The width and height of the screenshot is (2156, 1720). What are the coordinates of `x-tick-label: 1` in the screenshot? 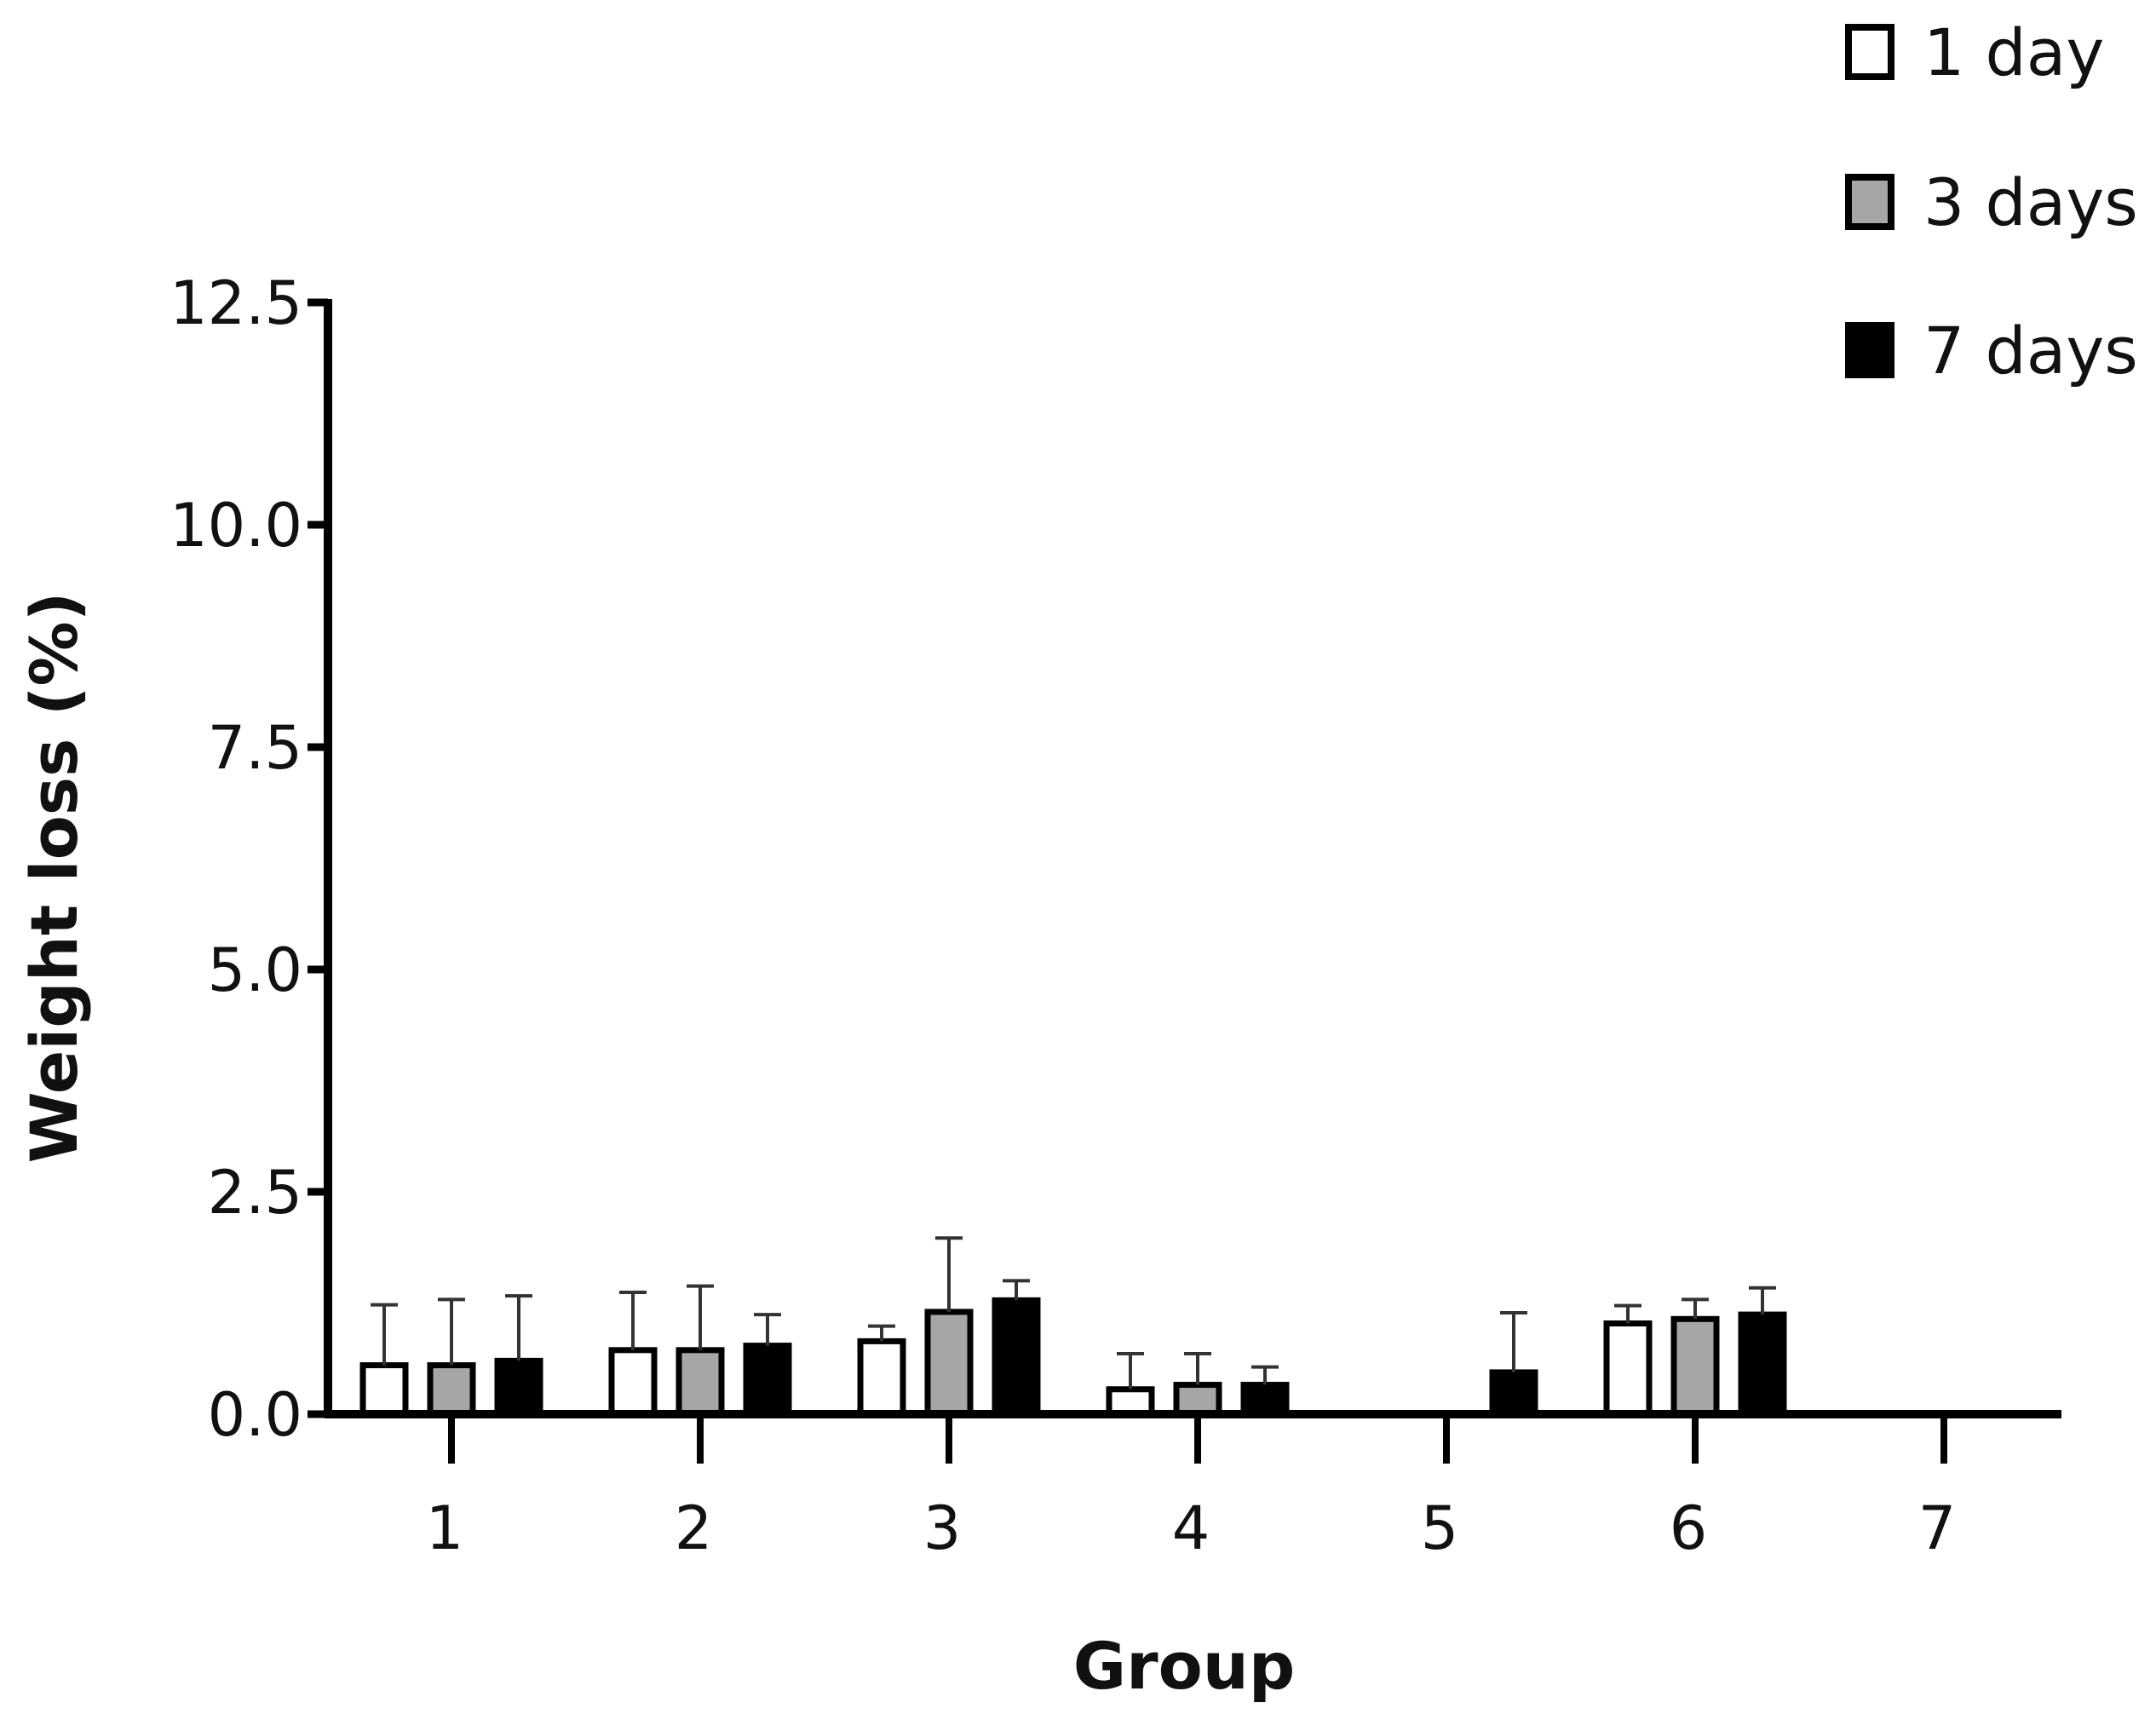 It's located at (445, 1528).